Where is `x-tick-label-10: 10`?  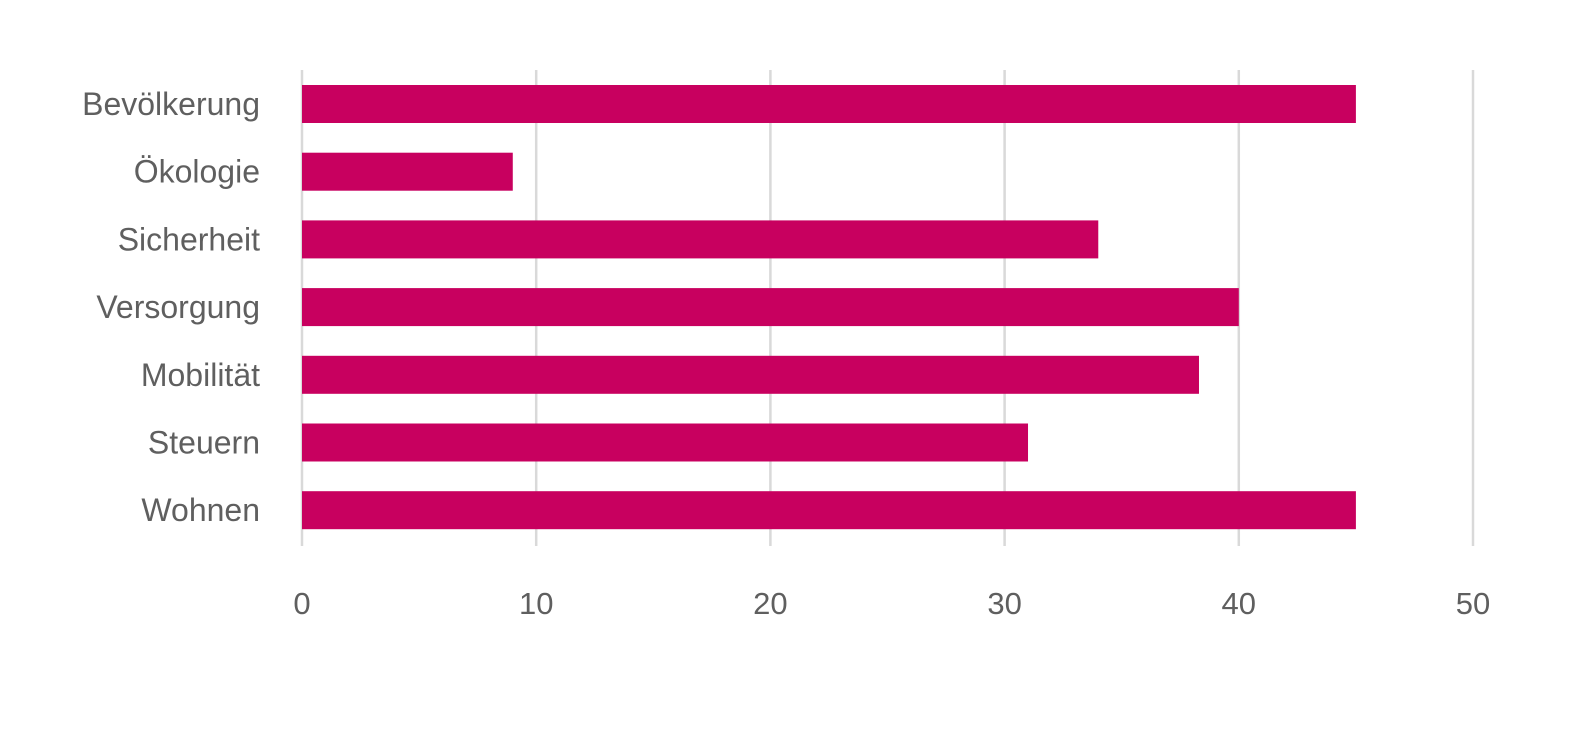
x-tick-label-10: 10 is located at coordinates (536, 603).